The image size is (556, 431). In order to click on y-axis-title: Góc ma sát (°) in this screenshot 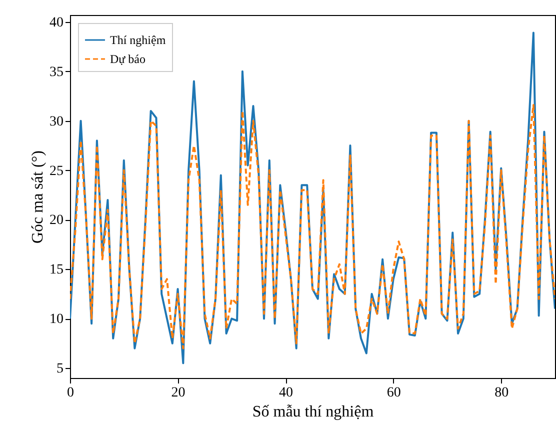, I will do `click(38, 197)`.